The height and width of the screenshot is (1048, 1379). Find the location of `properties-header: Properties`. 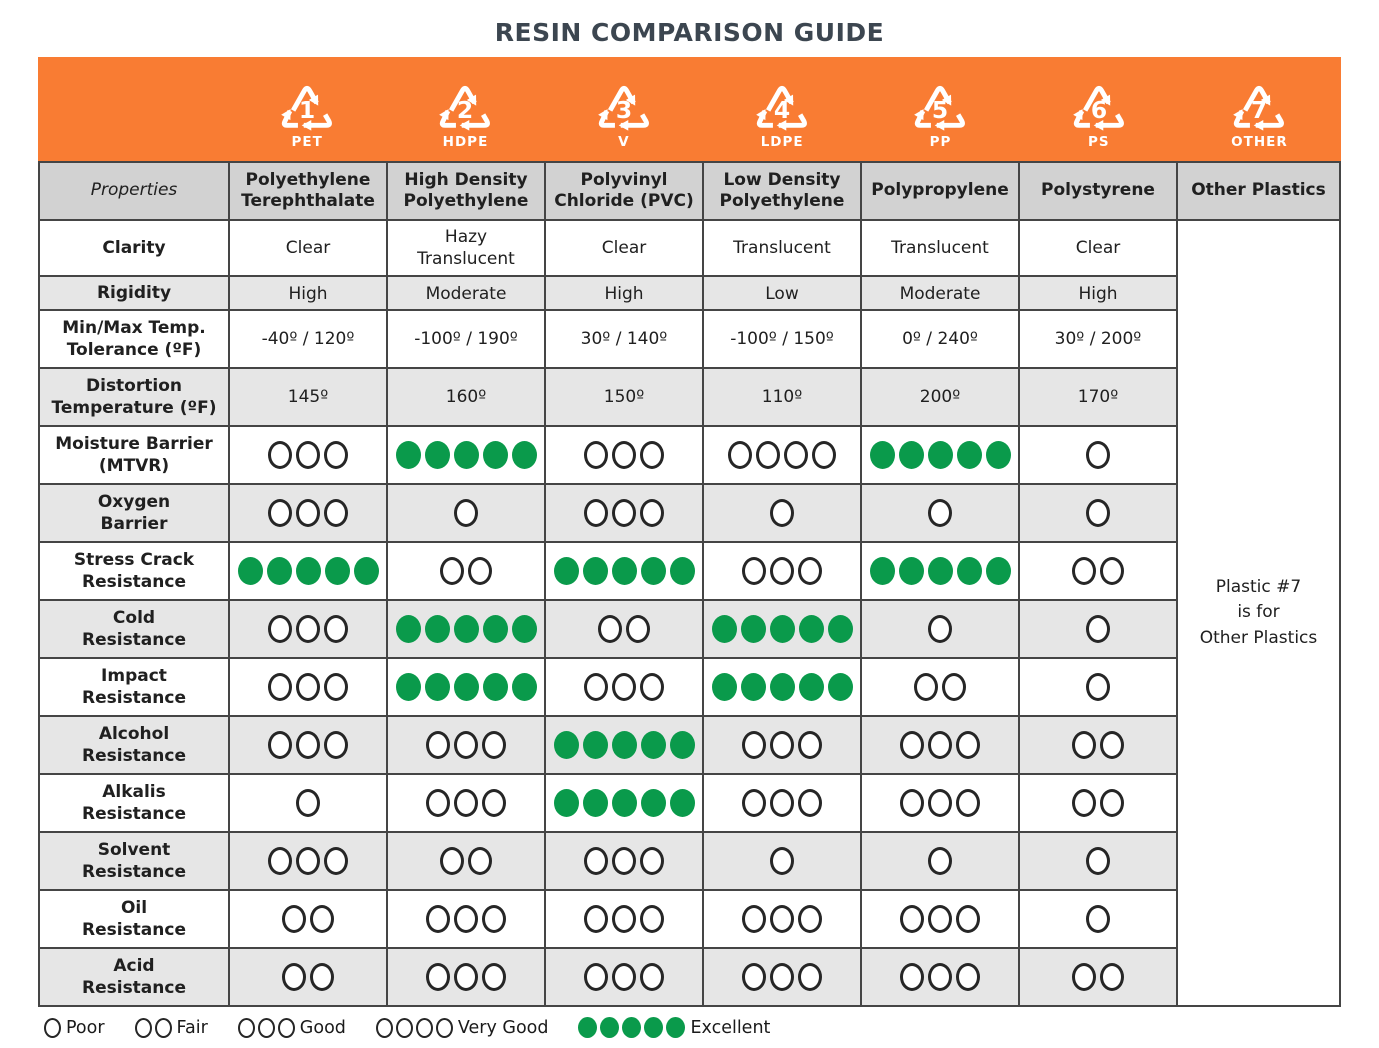

properties-header: Properties is located at coordinates (134, 191).